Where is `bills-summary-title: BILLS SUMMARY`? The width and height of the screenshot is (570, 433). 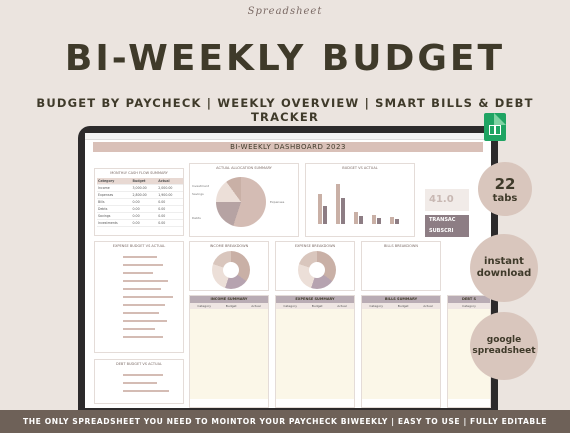
bills-summary-title: BILLS SUMMARY is located at coordinates (401, 299).